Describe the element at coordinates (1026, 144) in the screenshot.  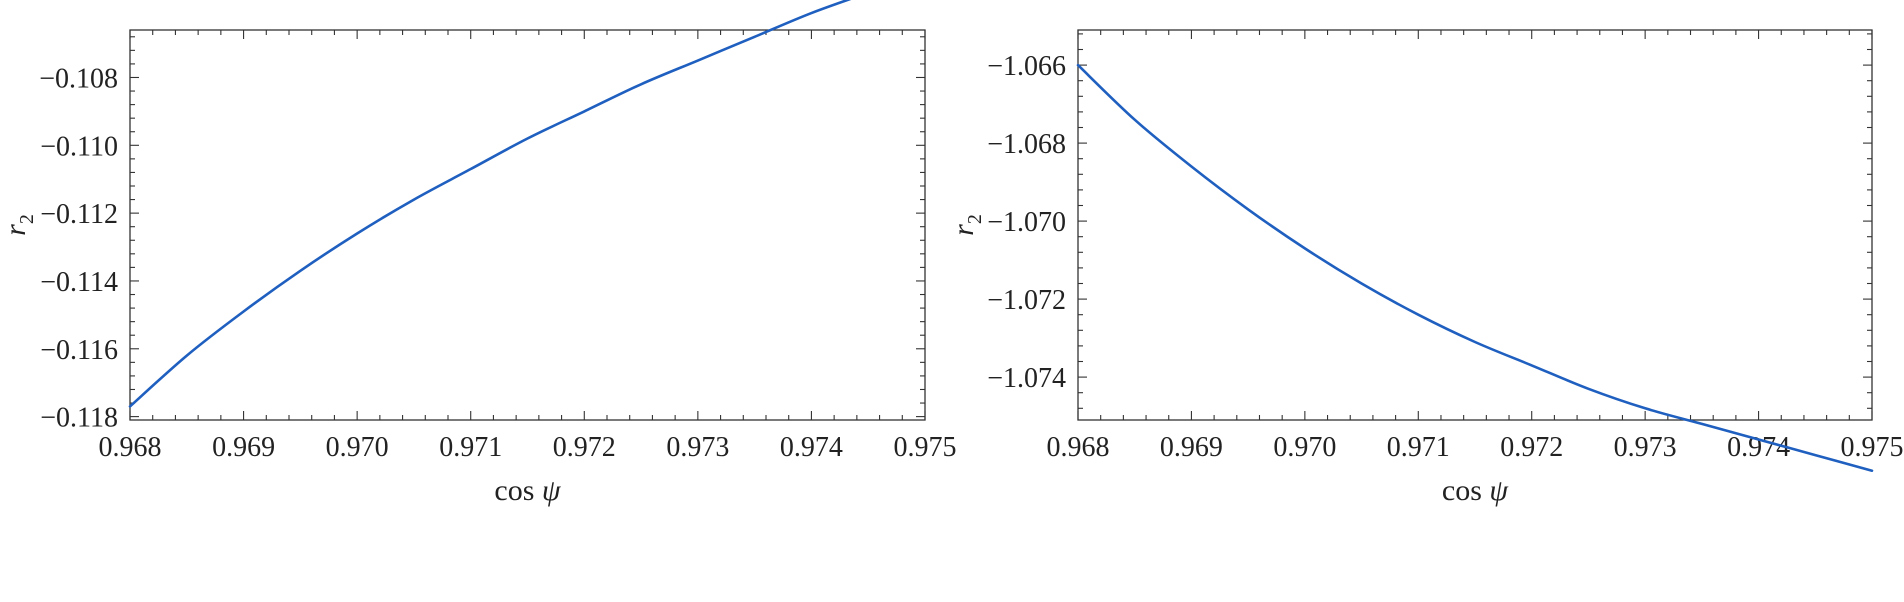
I see `y-tick-label: −1.068` at that location.